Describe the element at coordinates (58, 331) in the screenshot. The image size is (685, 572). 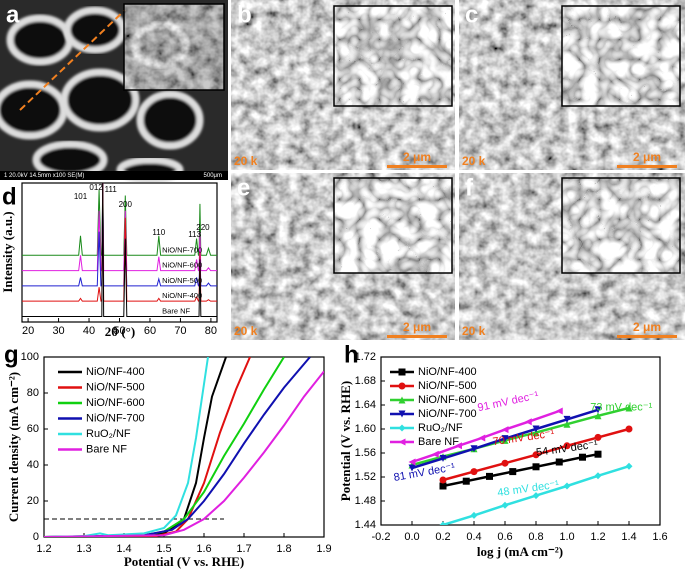
I see `x-tick-label: 30` at that location.